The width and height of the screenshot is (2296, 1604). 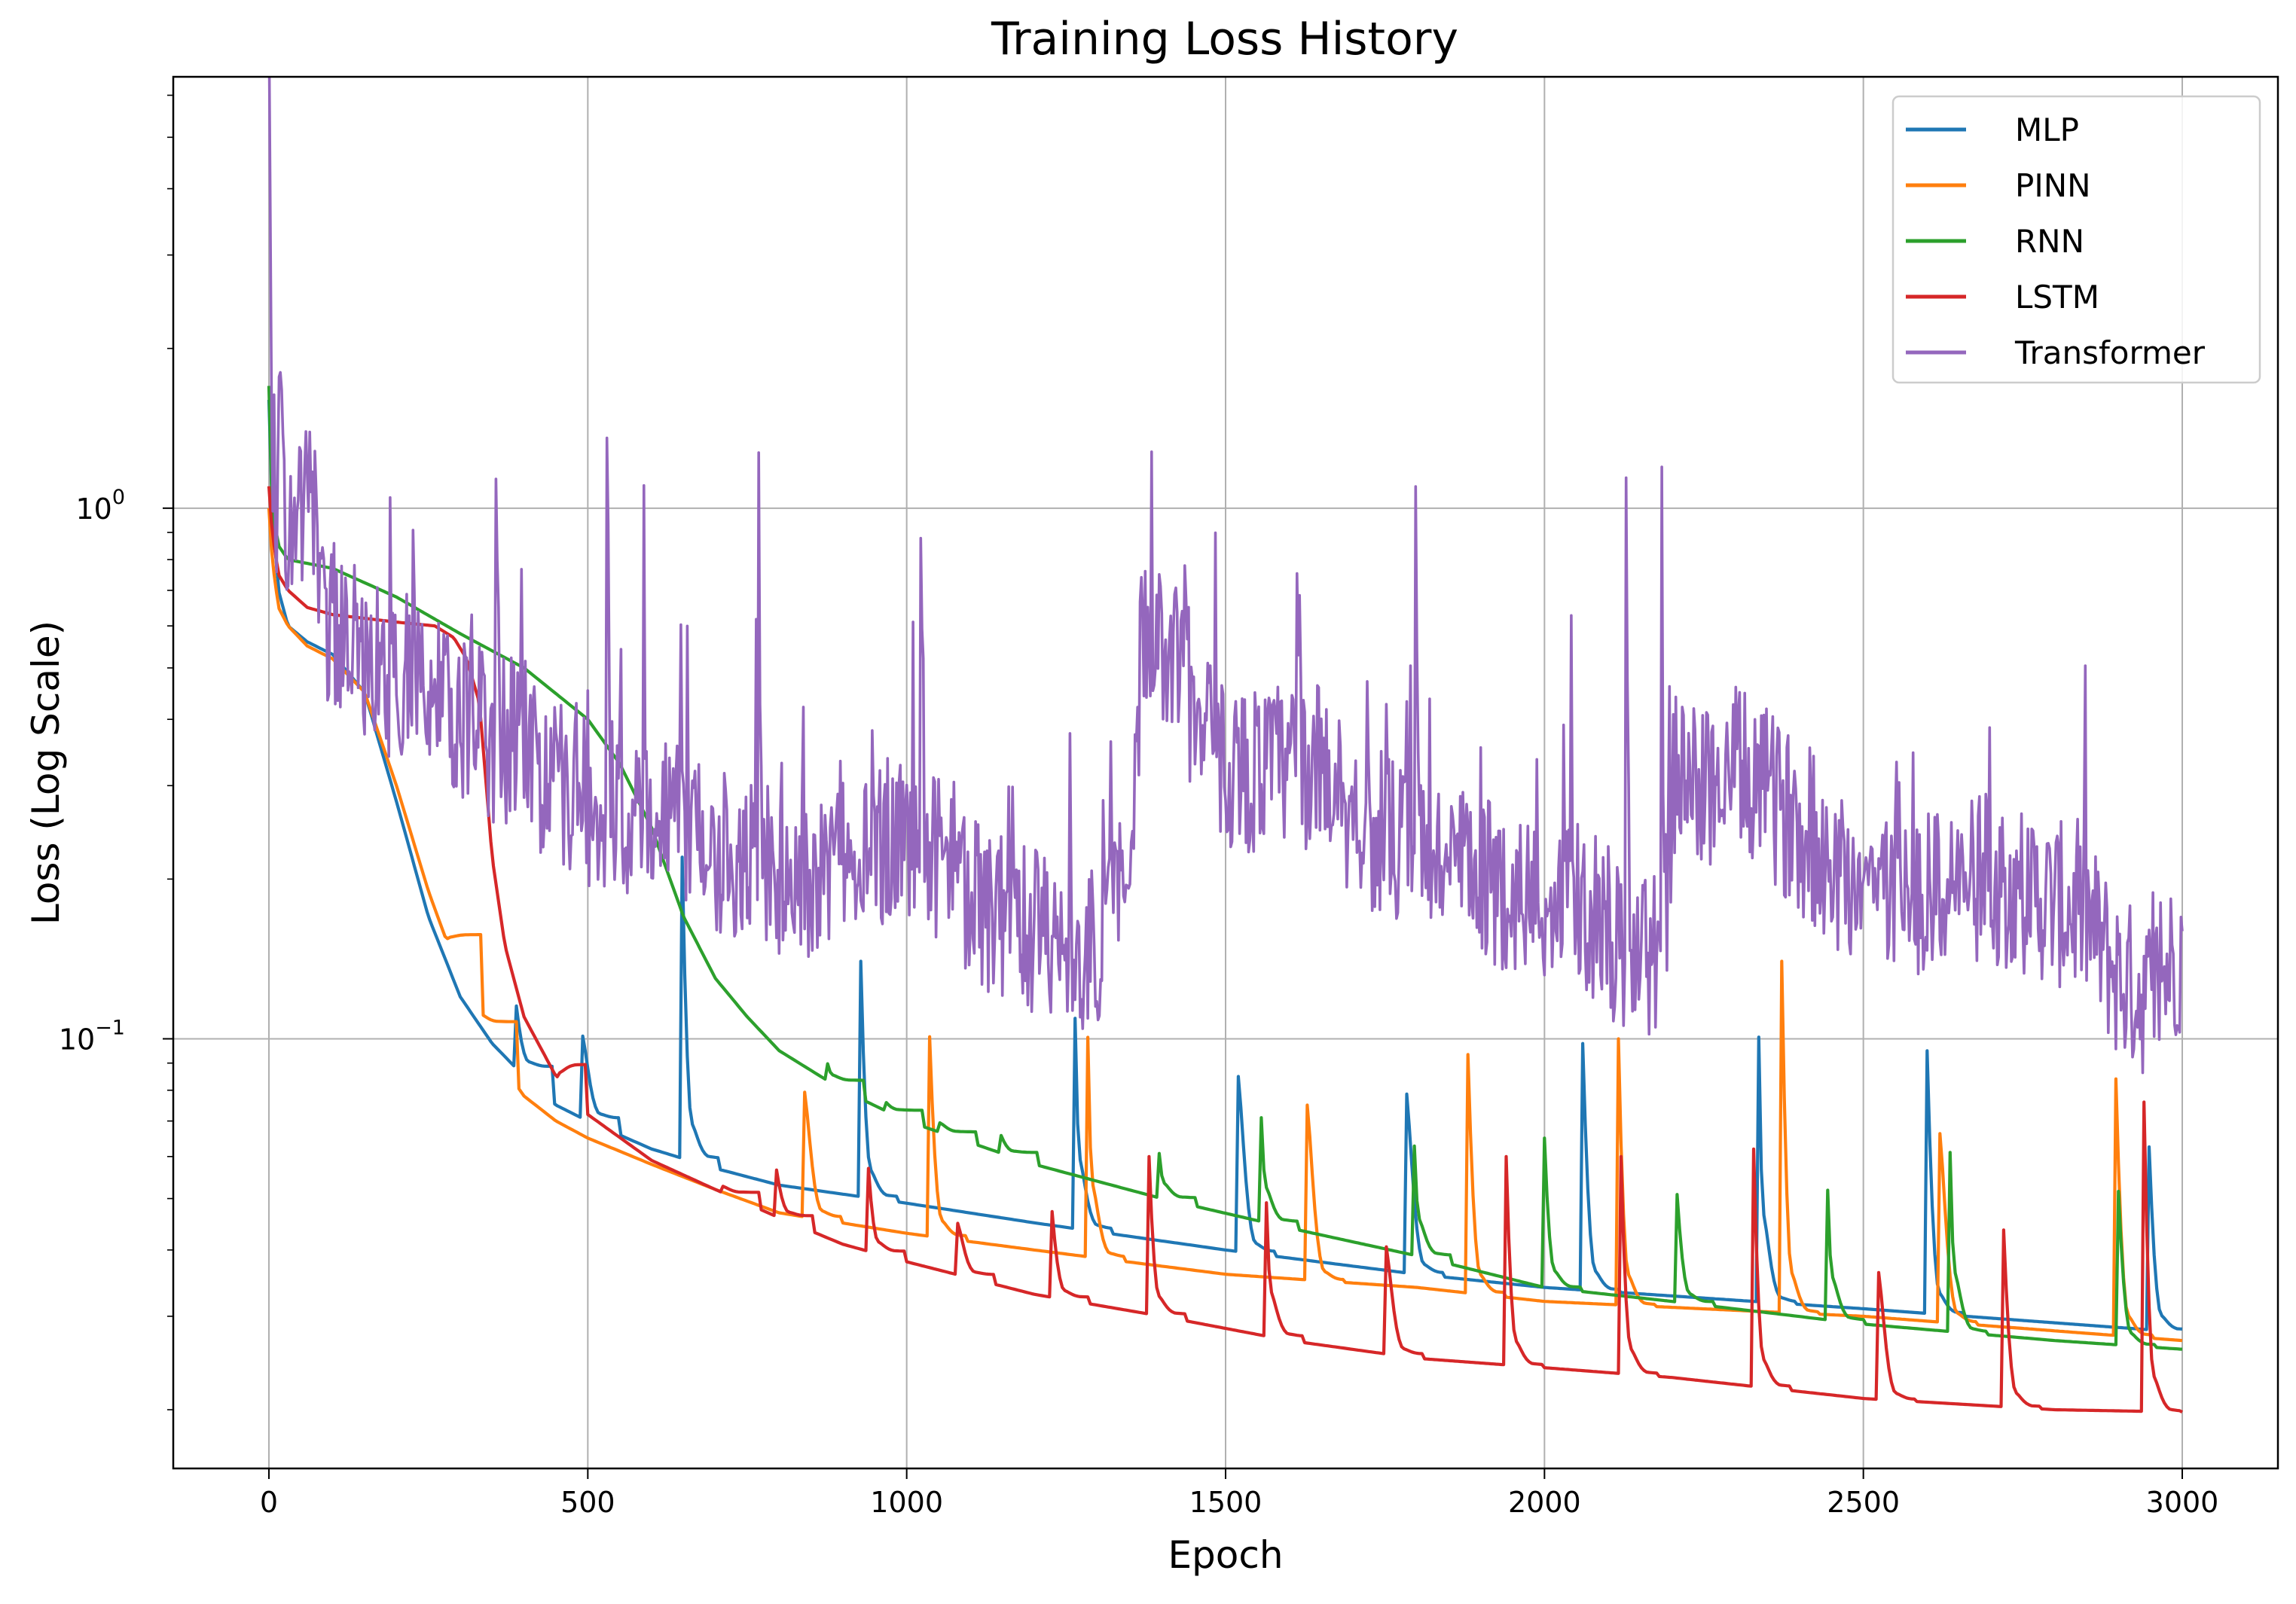 I want to click on x-axis-ticks: 0 500 1000 1500 2000 2500 3000, so click(x=1239, y=1493).